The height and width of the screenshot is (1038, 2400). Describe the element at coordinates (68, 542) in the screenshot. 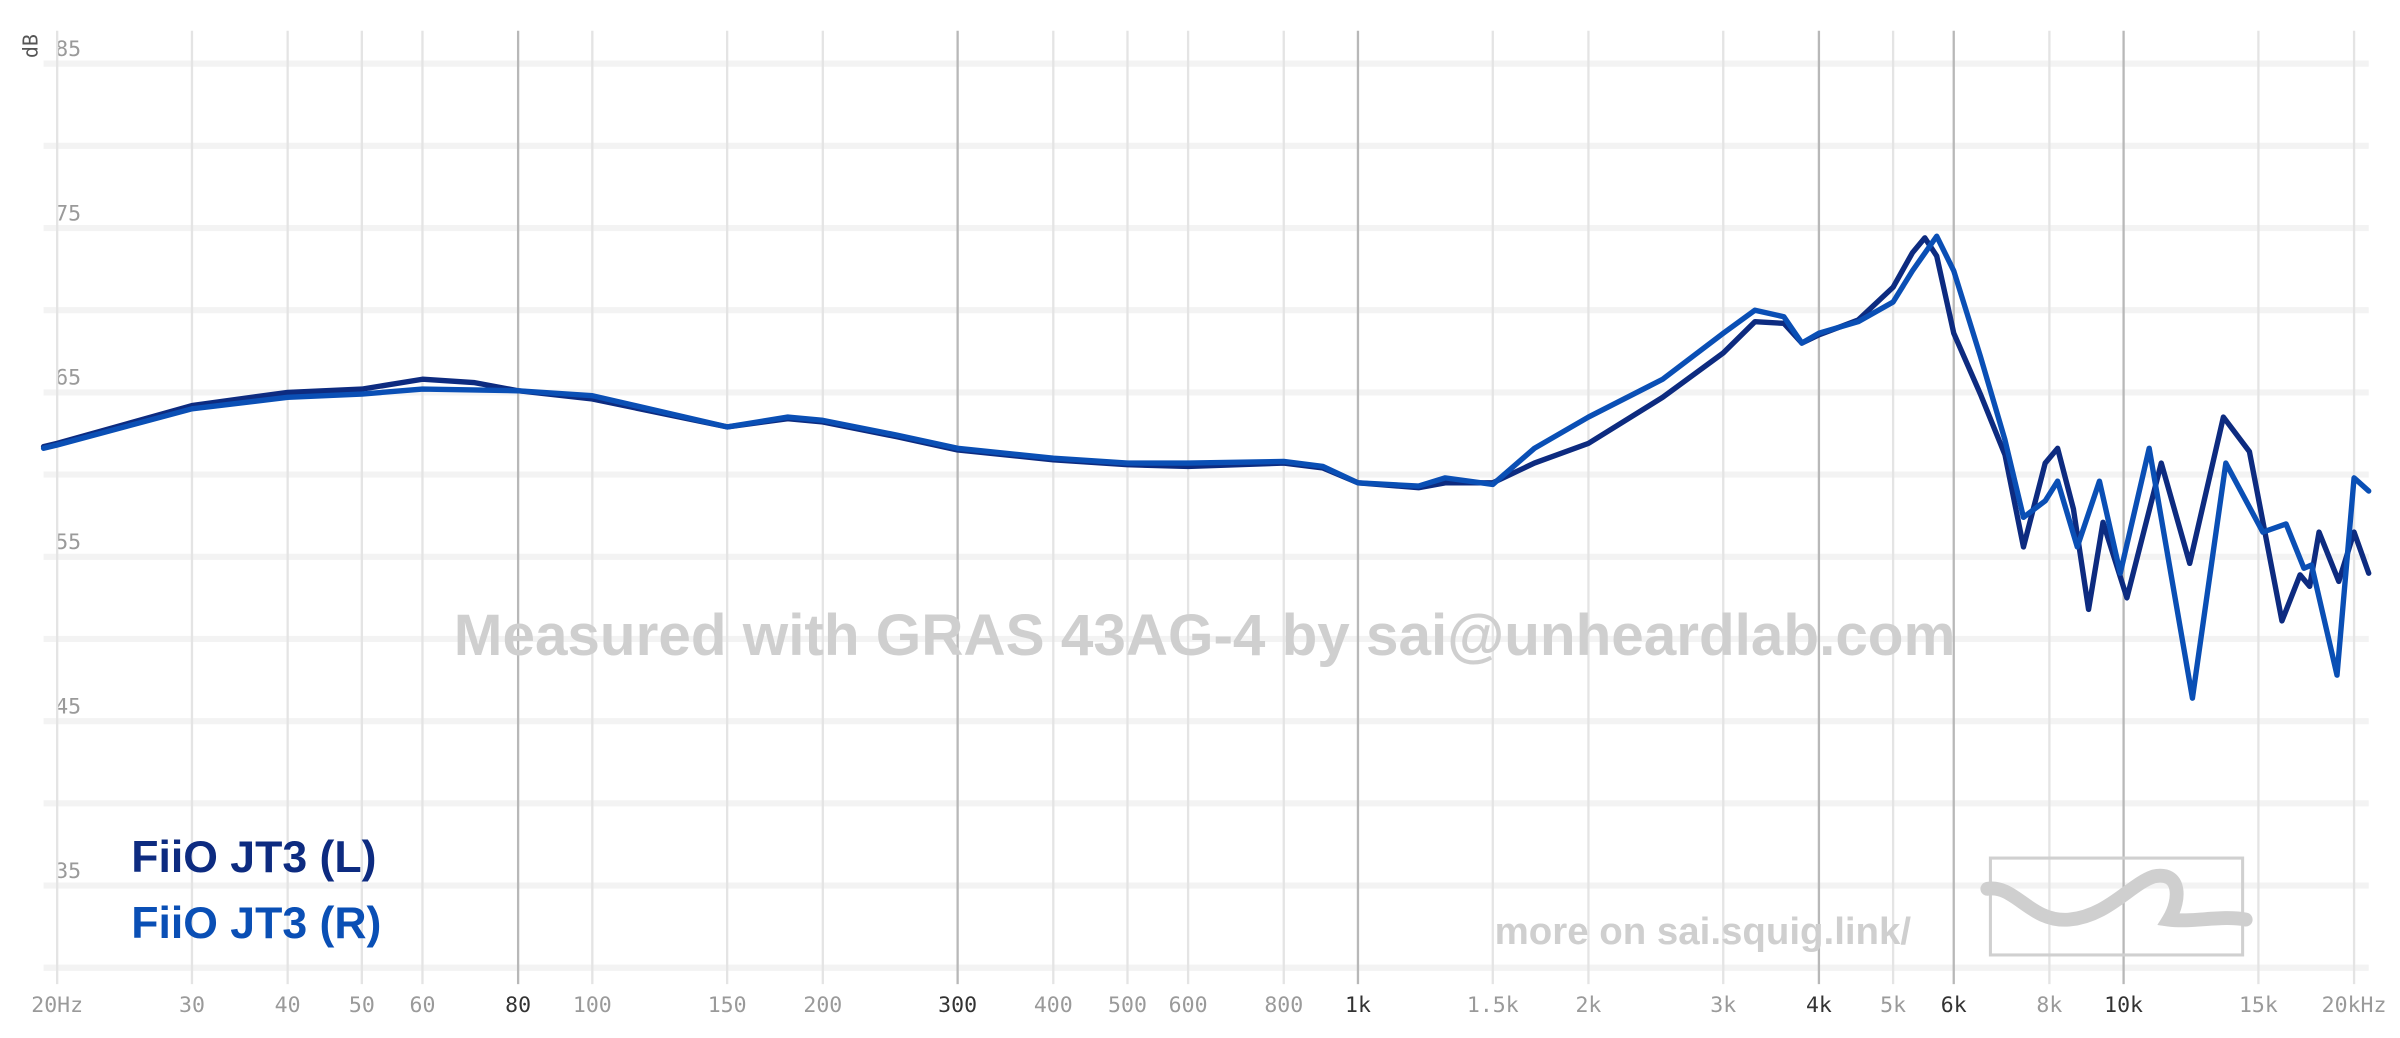

I see `y-tick-label: 55` at that location.